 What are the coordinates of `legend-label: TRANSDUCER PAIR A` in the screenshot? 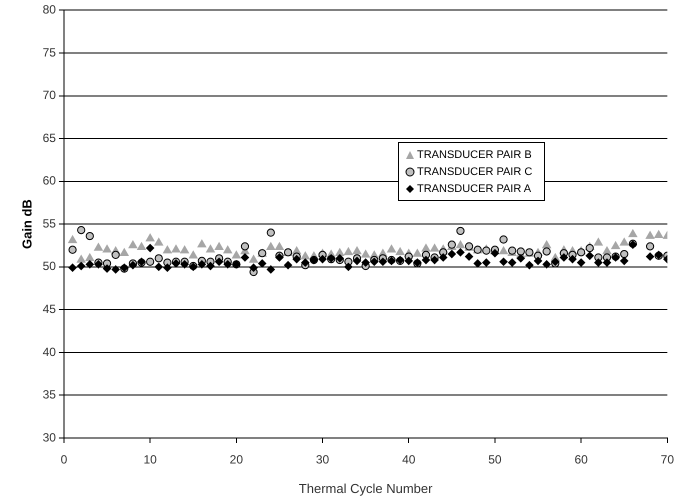 It's located at (474, 188).